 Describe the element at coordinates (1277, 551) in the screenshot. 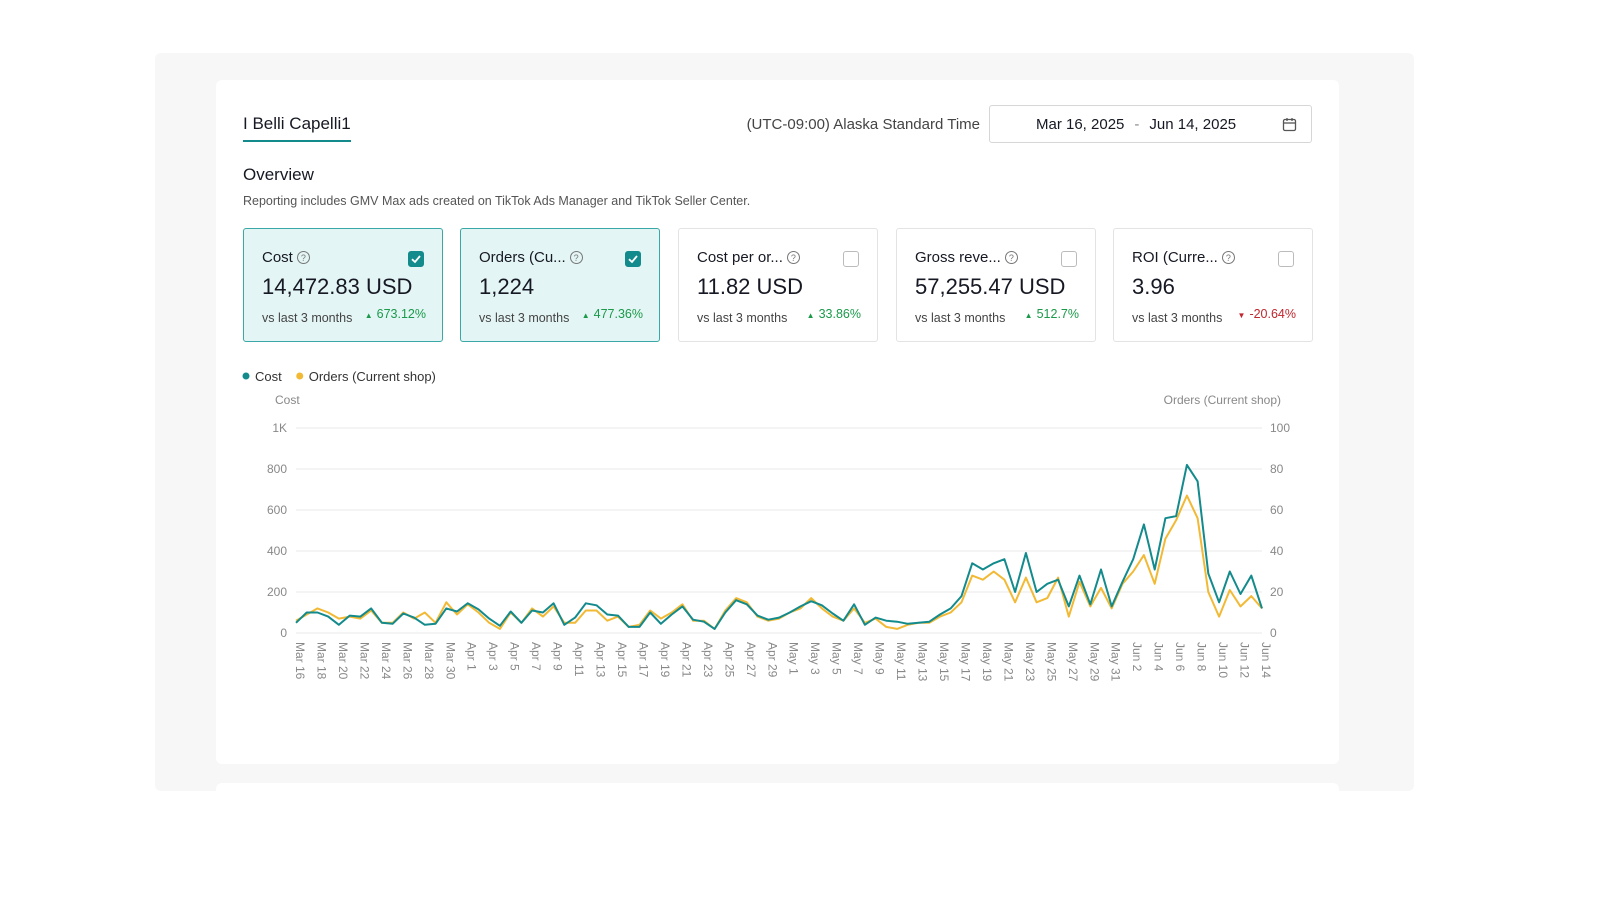

I see `y2-tick-label: 40` at that location.